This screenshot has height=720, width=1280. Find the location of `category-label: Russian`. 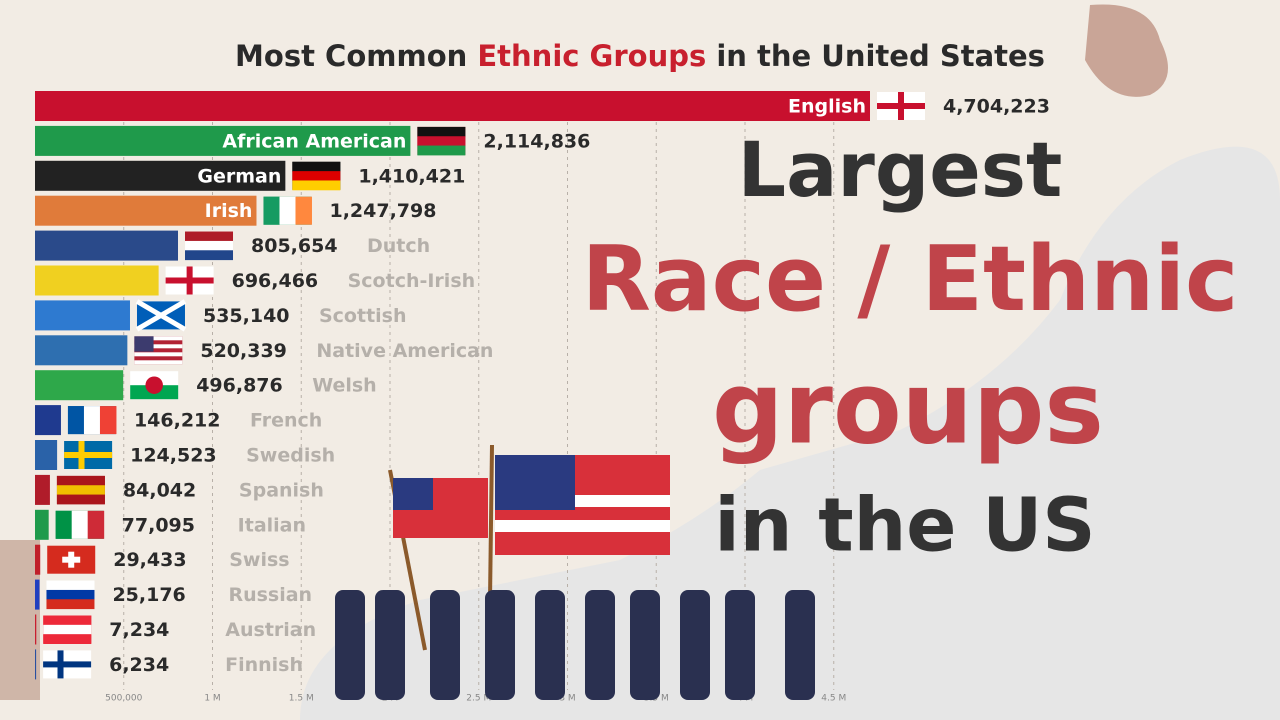

category-label: Russian is located at coordinates (270, 595).